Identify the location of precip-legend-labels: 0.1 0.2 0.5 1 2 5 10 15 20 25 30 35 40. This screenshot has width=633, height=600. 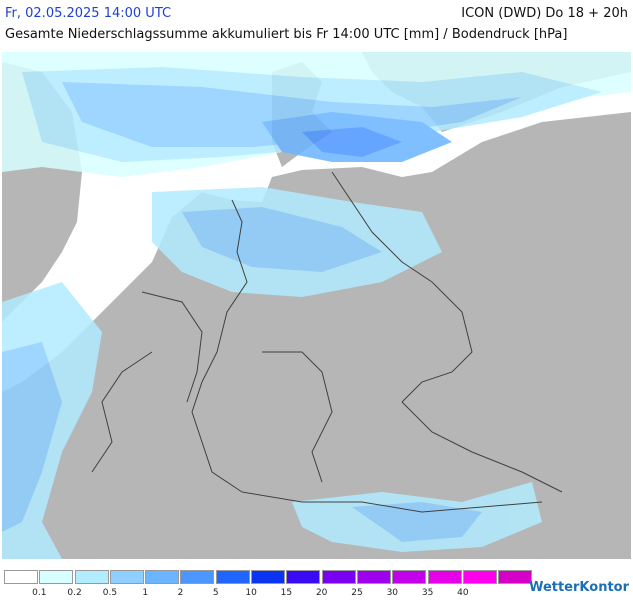
(254, 594).